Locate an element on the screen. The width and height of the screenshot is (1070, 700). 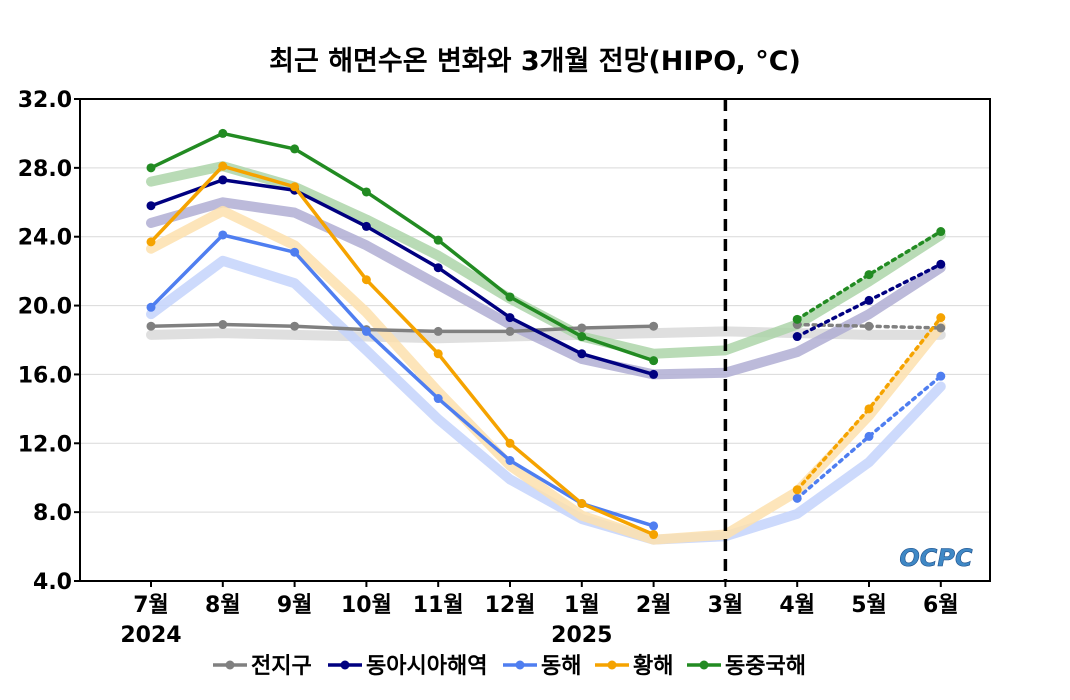
observed-line is located at coordinates (402, 277).